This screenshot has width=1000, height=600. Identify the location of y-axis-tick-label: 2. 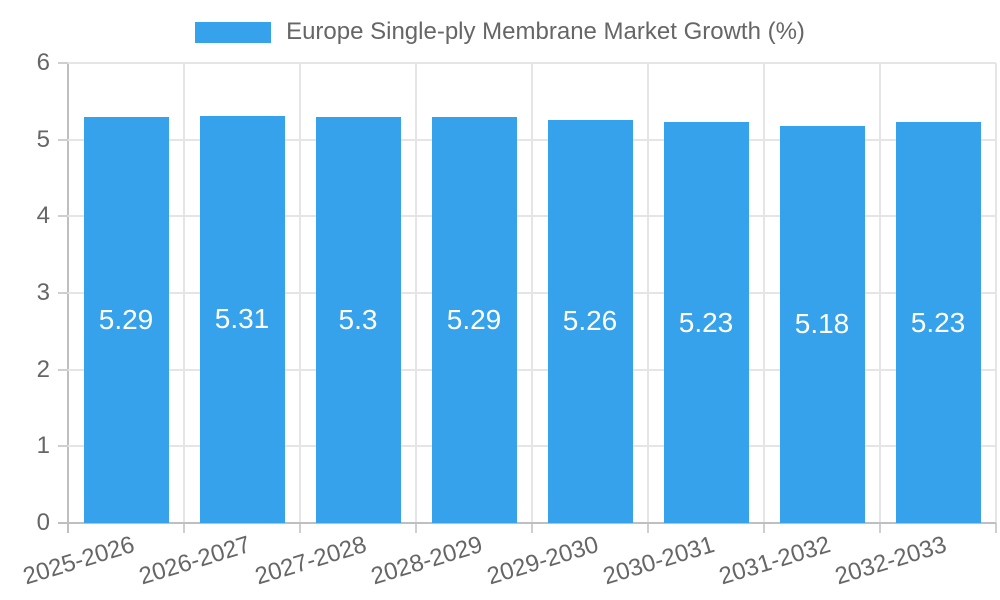
(43, 369).